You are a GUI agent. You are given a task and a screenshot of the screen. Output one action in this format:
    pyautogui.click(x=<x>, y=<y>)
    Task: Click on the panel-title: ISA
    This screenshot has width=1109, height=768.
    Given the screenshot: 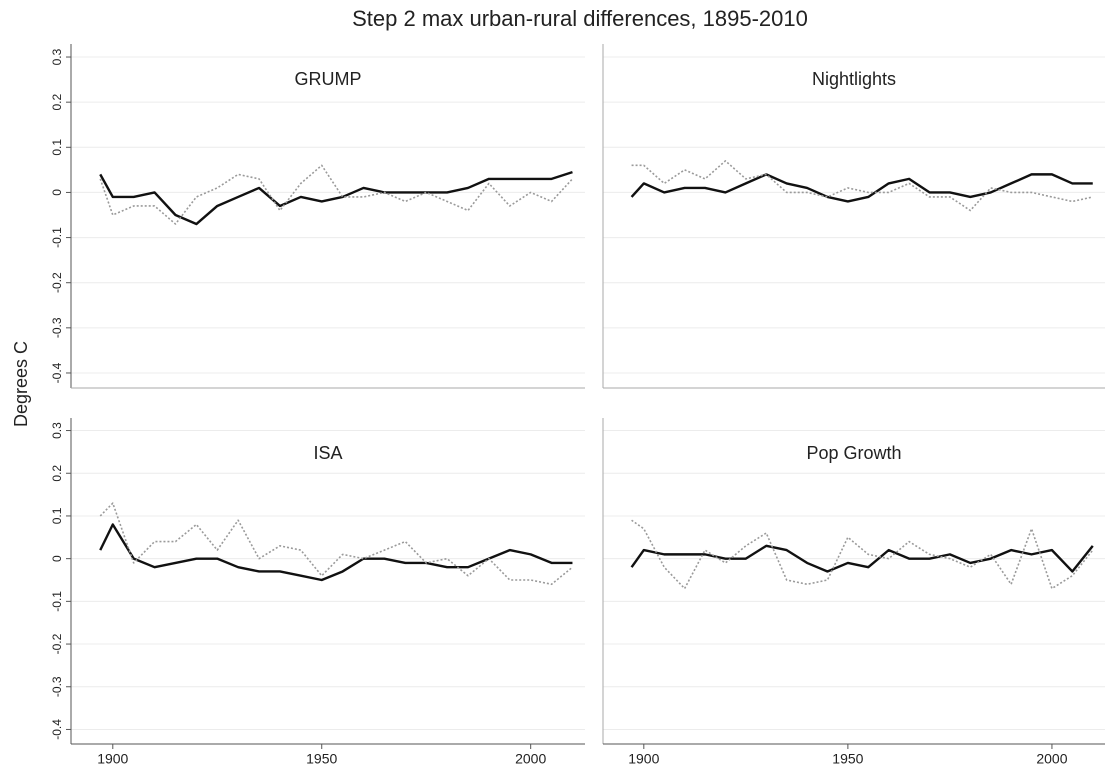 What is the action you would take?
    pyautogui.click(x=327, y=453)
    